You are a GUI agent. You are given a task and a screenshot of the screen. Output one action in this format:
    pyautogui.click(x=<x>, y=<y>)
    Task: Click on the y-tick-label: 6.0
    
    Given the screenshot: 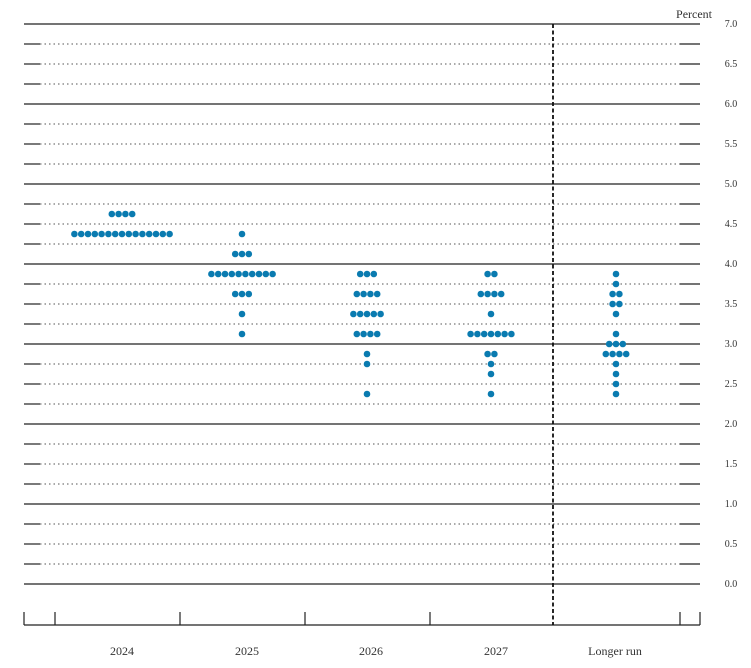 What is the action you would take?
    pyautogui.click(x=731, y=104)
    